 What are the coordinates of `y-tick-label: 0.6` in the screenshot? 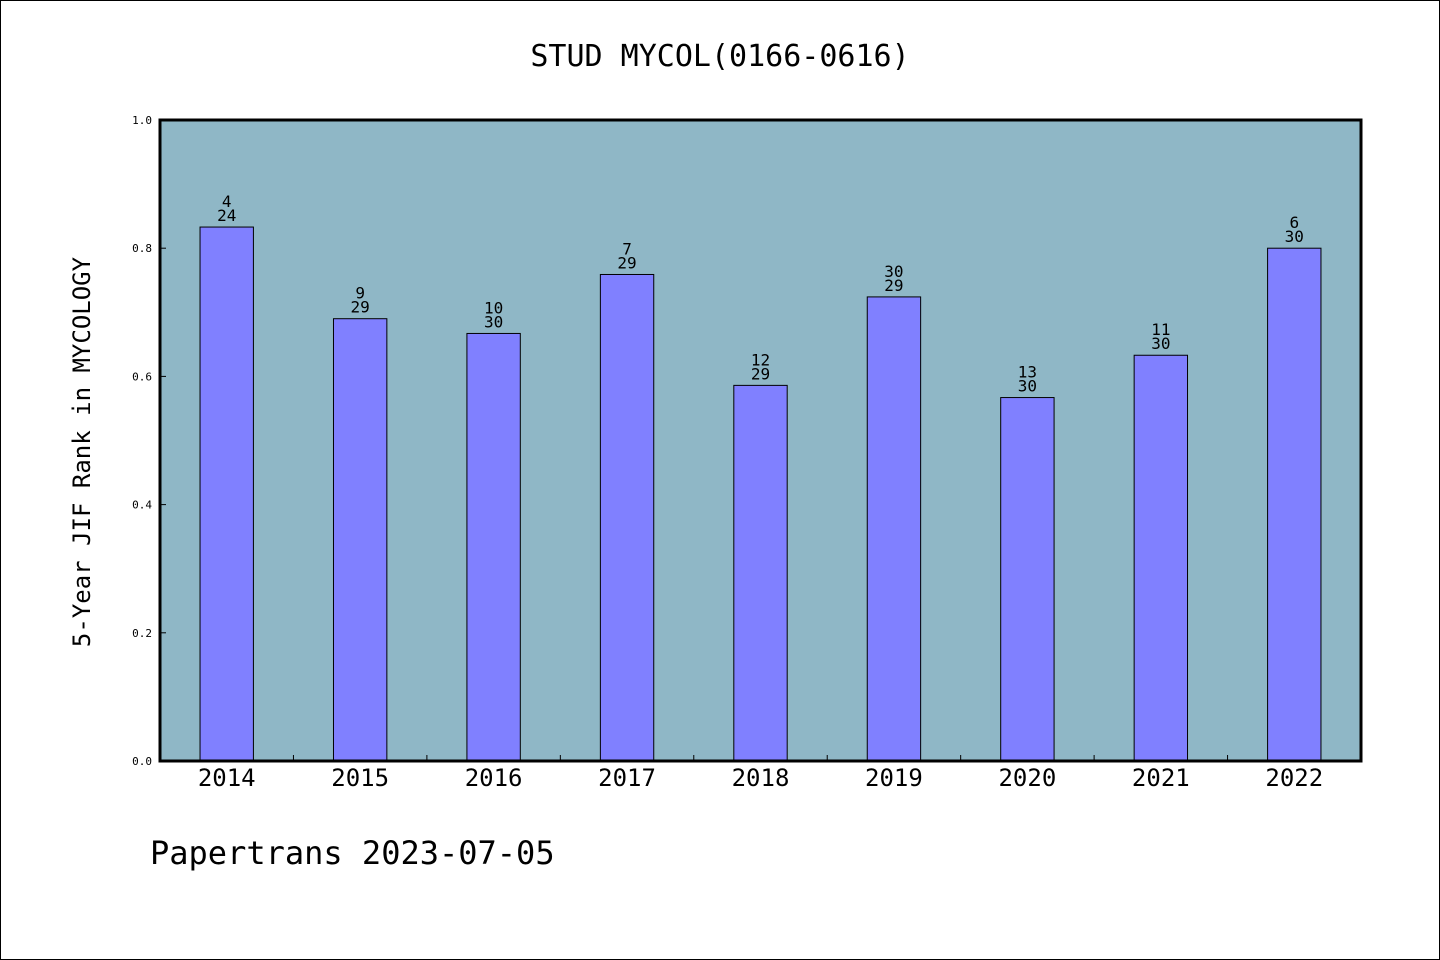 It's located at (142, 376).